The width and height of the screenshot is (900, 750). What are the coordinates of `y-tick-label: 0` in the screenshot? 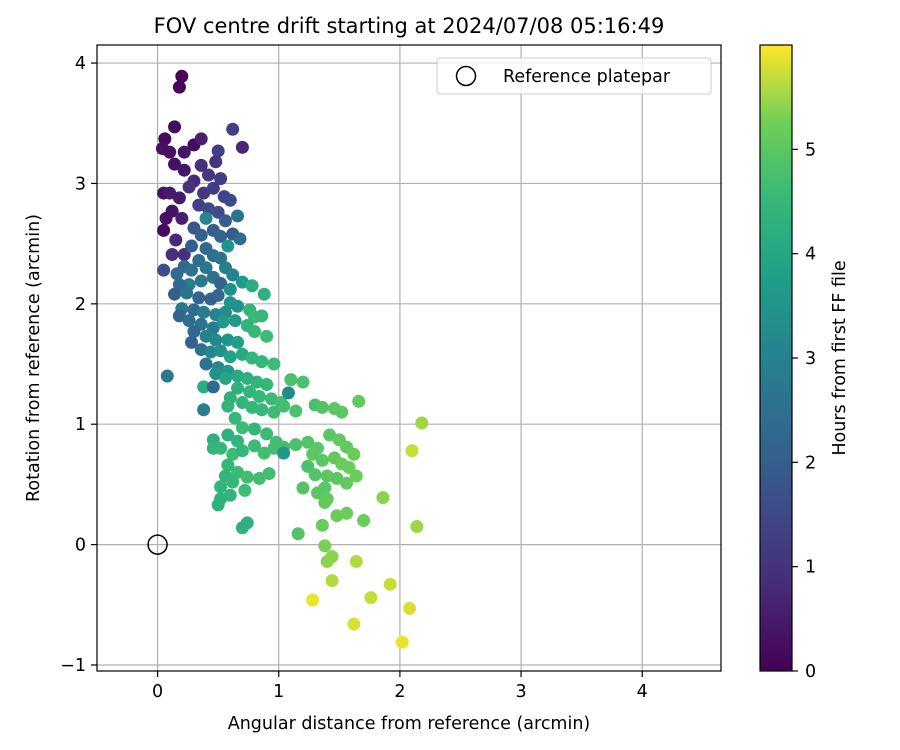 It's located at (80, 546).